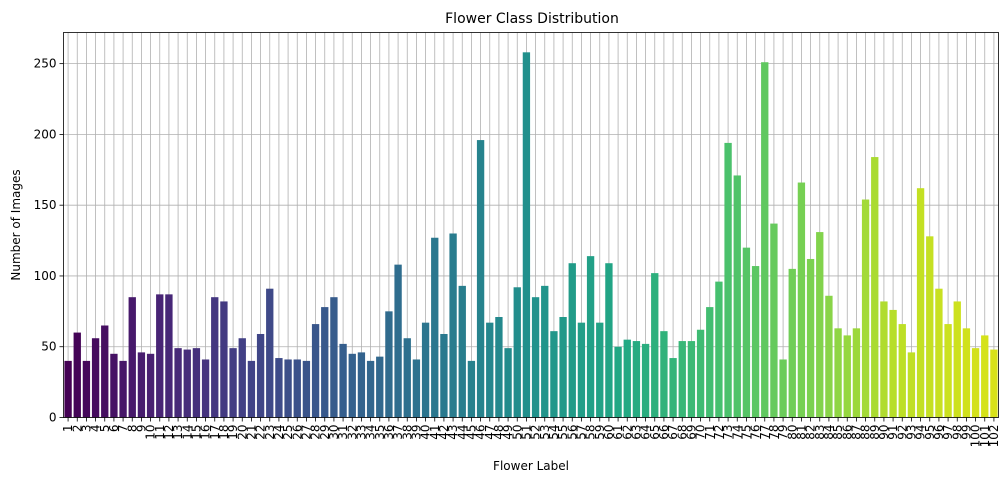  I want to click on y-tick-label: 0, so click(53, 418).